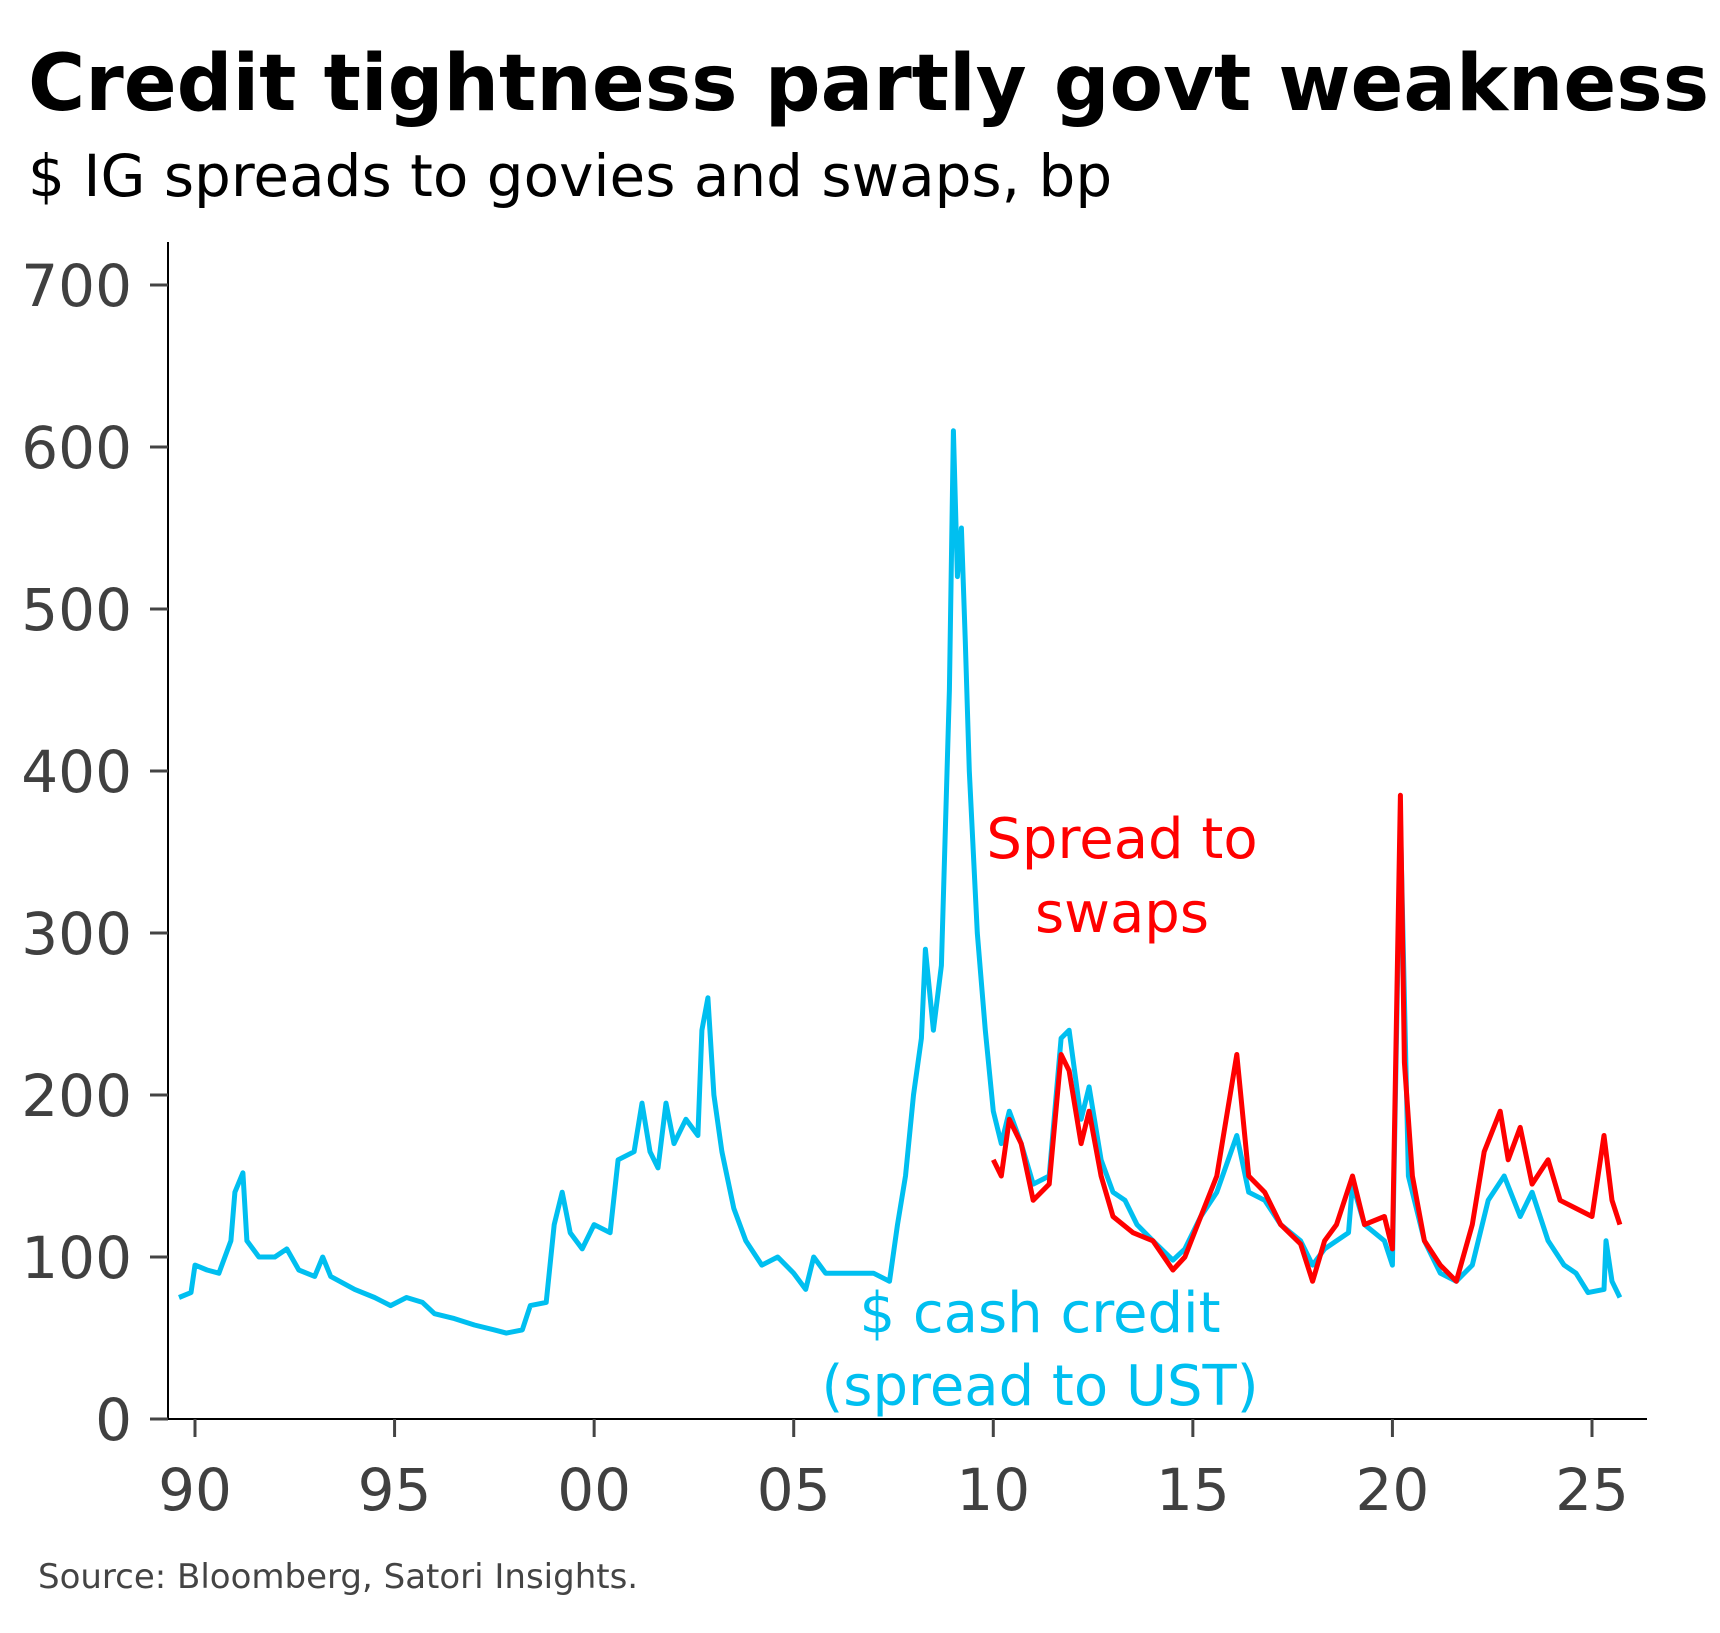 The height and width of the screenshot is (1633, 1720). Describe the element at coordinates (1193, 1490) in the screenshot. I see `x-tick-label: 15` at that location.